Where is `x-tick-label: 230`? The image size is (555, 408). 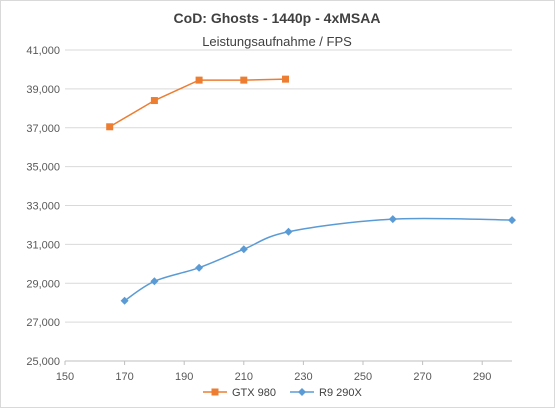
x-tick-label: 230 is located at coordinates (303, 377).